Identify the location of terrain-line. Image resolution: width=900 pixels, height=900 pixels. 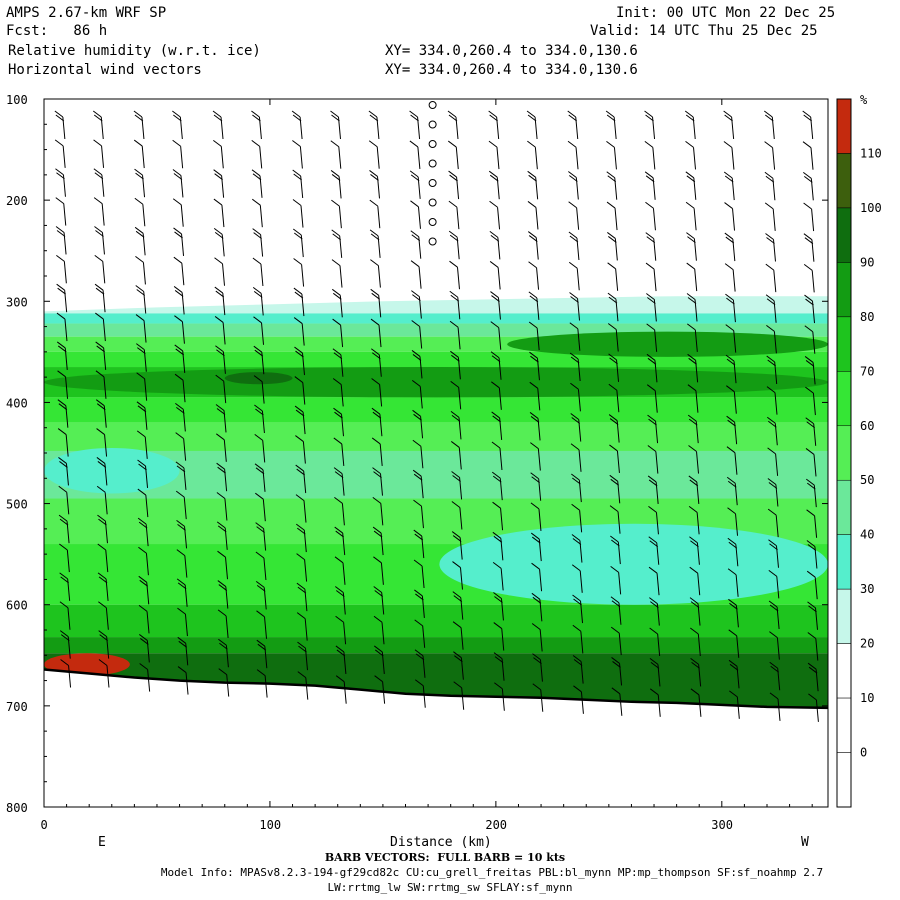
(436, 689).